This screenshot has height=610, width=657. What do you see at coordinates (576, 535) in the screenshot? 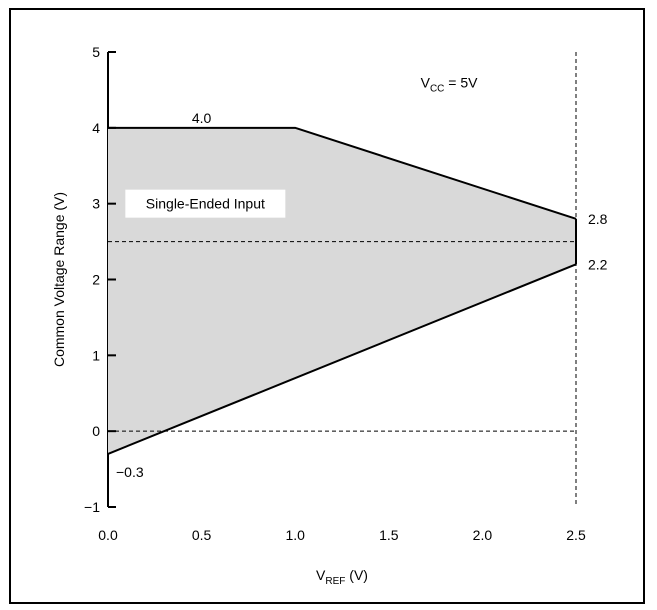
I see `x-tick-label: 2.5` at bounding box center [576, 535].